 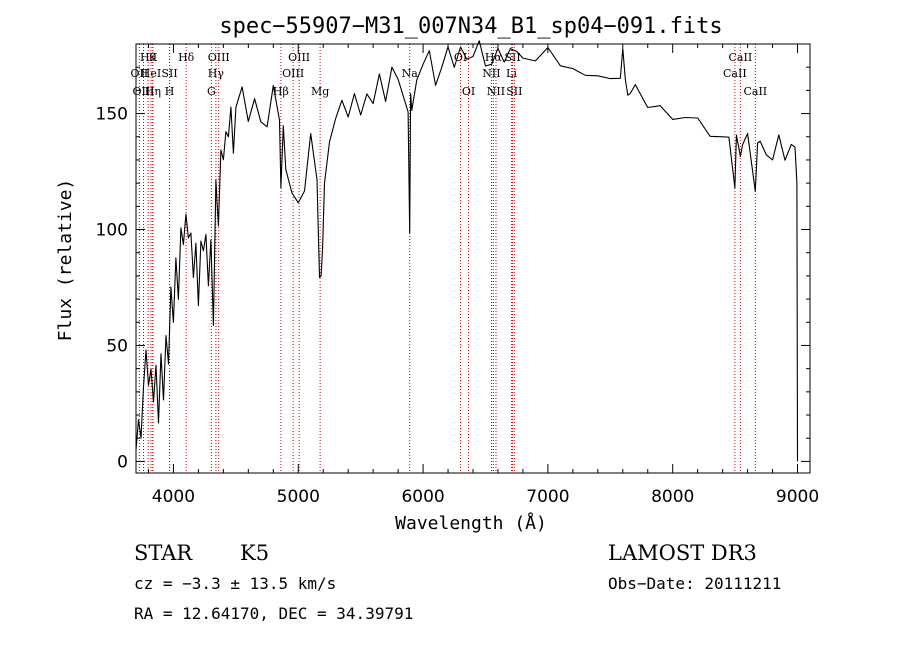 What do you see at coordinates (470, 26) in the screenshot?
I see `chart-title: spec−55907−M31_007N34_B1_sp04−091.fits` at bounding box center [470, 26].